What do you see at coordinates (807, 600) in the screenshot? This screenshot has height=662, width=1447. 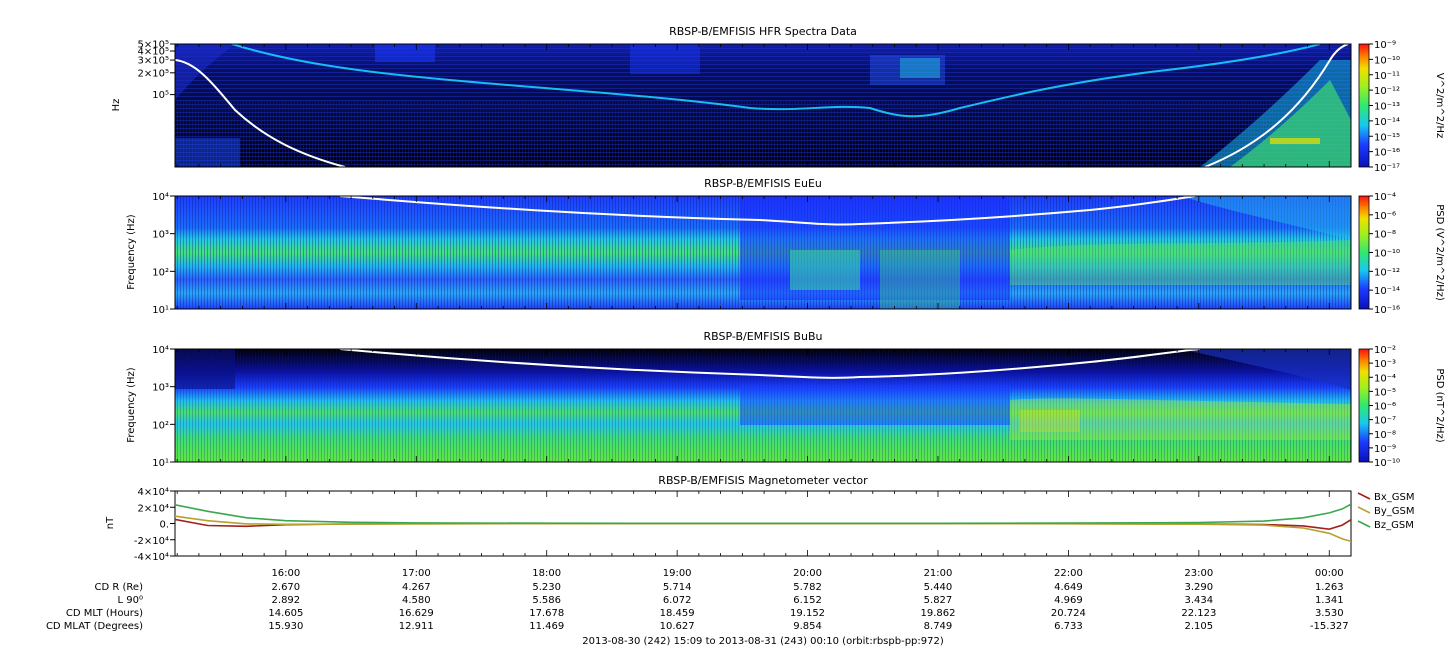 I see `ephemeris-value: 6.152` at bounding box center [807, 600].